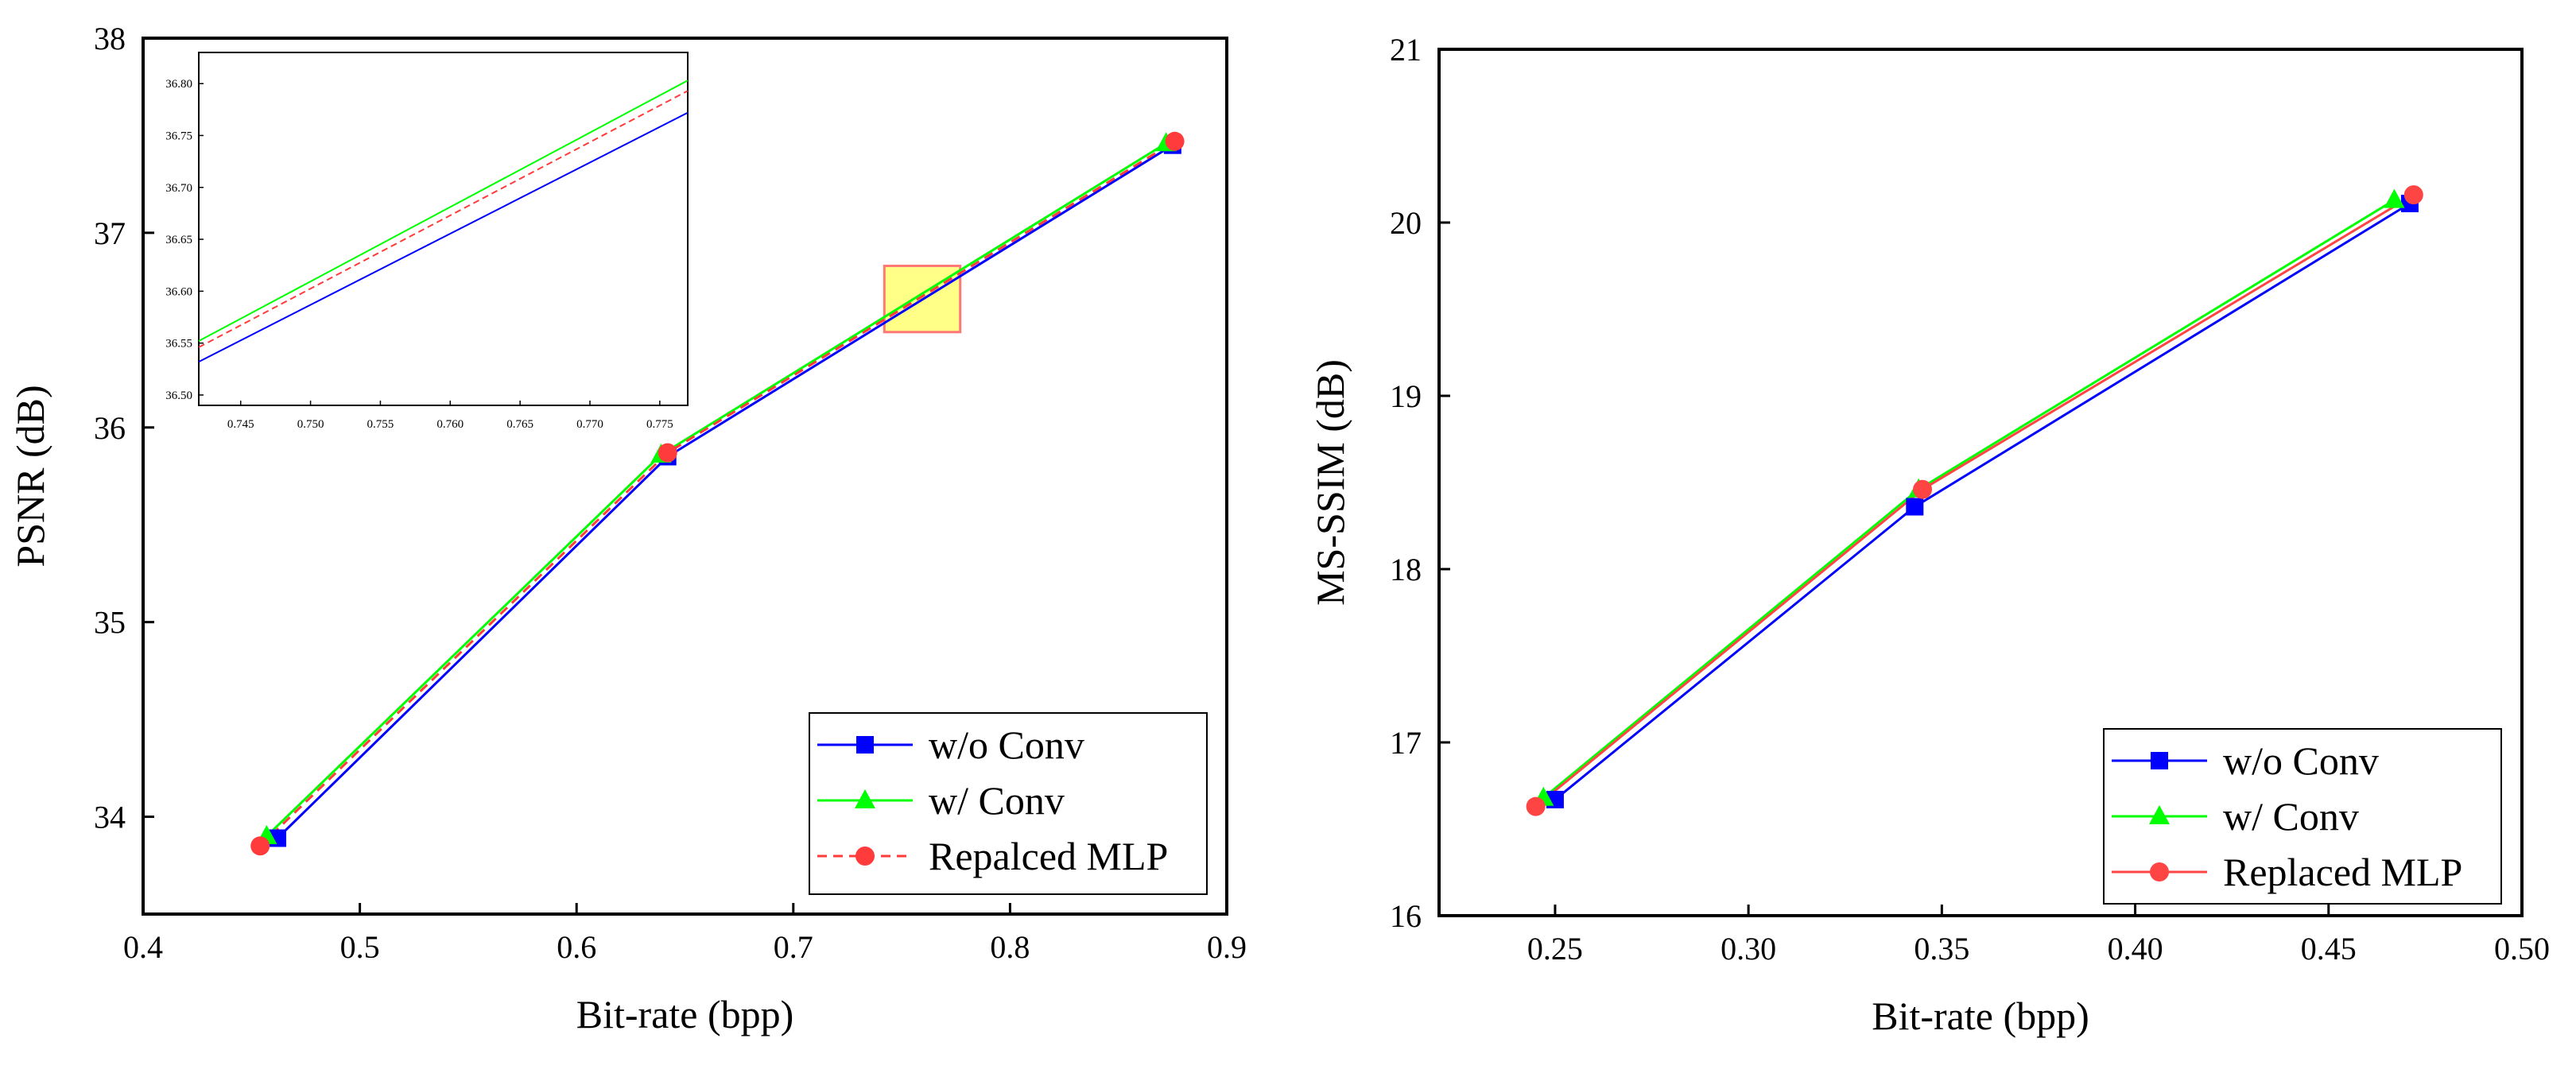 Image resolution: width=2576 pixels, height=1081 pixels. I want to click on y-tick-label: 19, so click(1406, 396).